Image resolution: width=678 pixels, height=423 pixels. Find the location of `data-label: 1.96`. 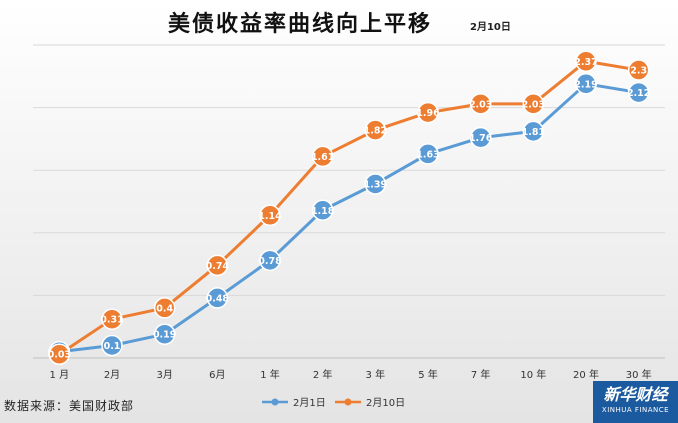

data-label: 1.96 is located at coordinates (428, 113).